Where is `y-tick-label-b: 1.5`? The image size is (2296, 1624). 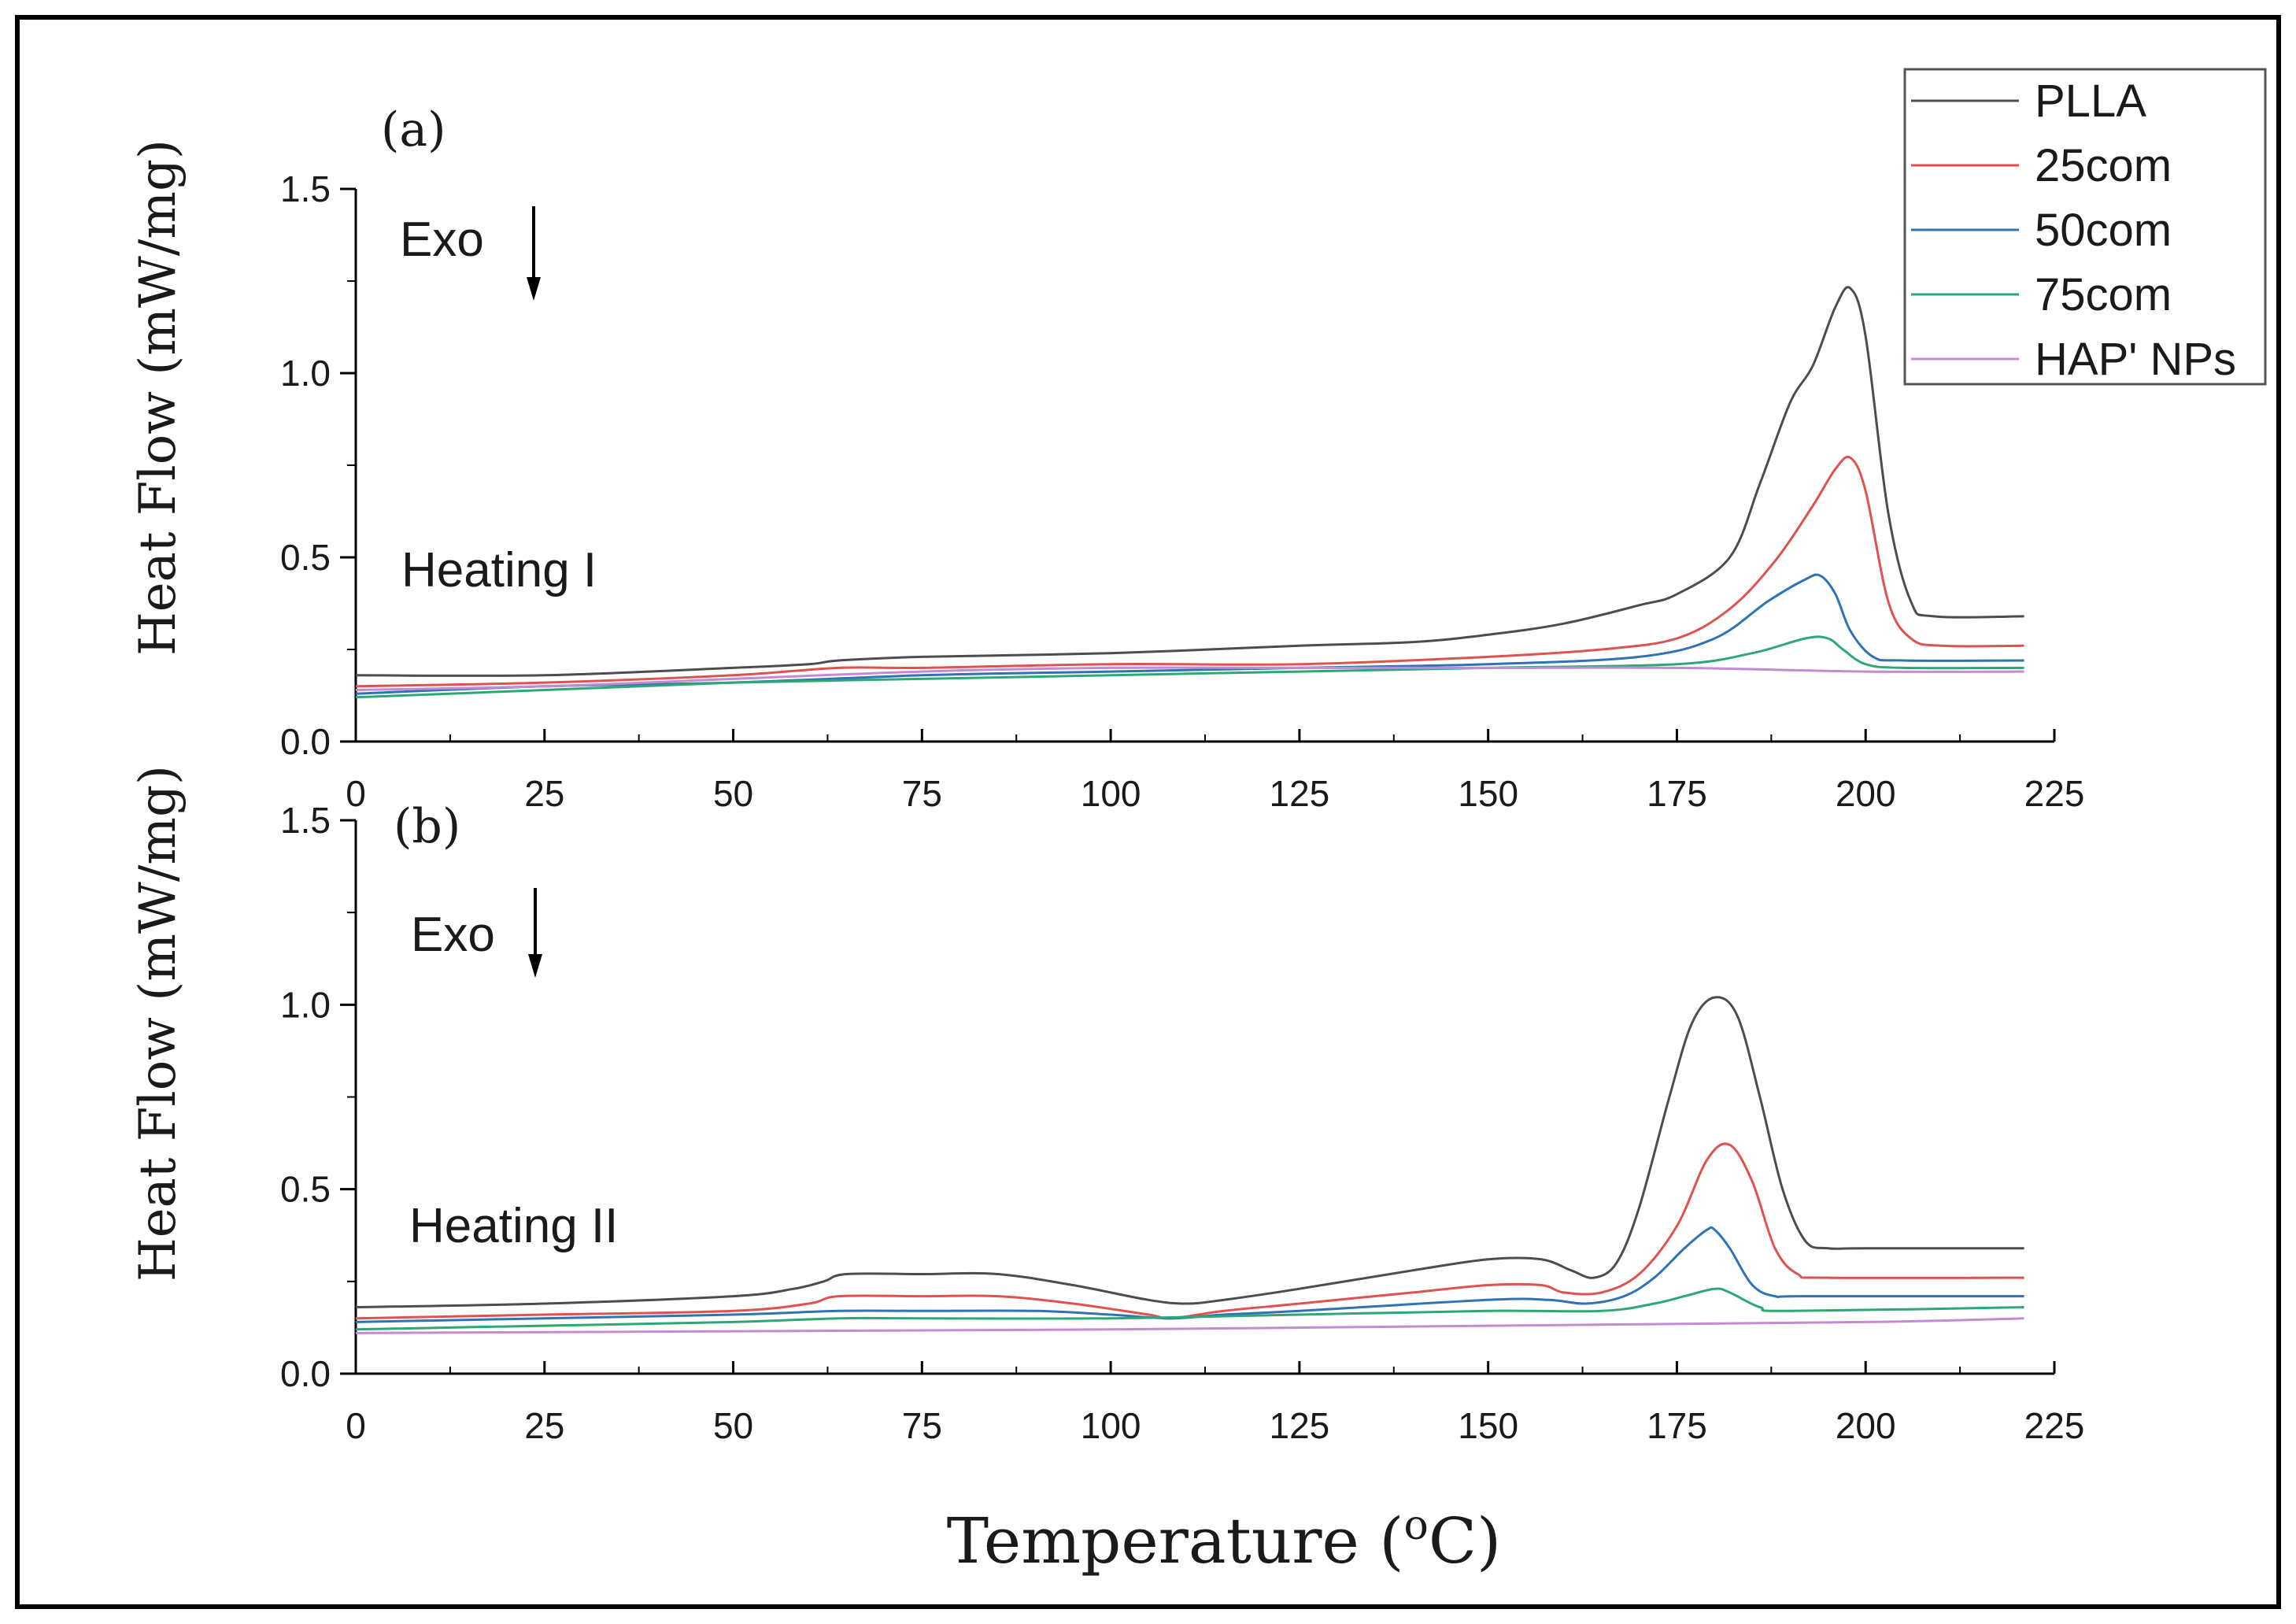
y-tick-label-b: 1.5 is located at coordinates (305, 820).